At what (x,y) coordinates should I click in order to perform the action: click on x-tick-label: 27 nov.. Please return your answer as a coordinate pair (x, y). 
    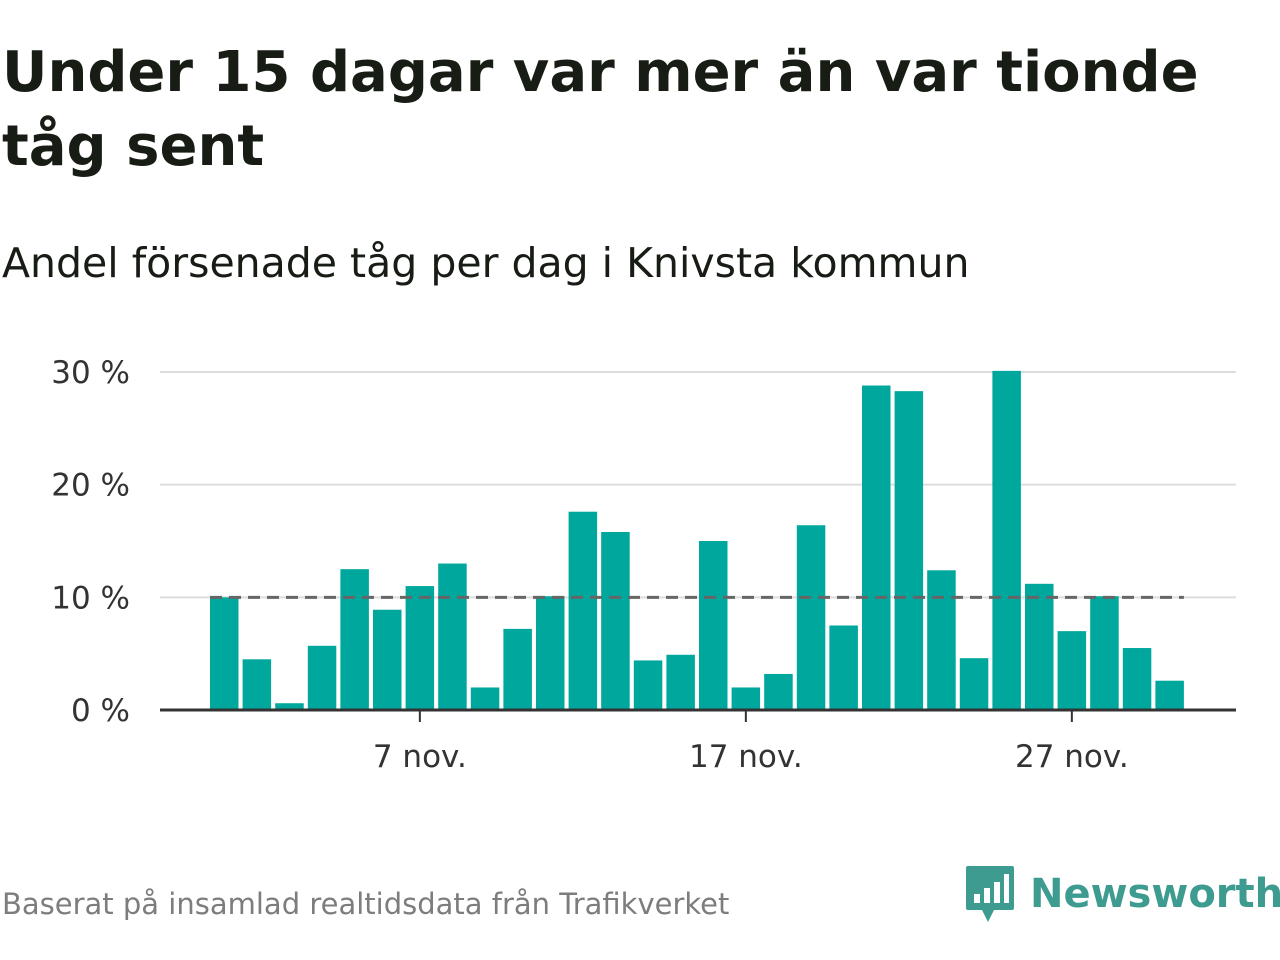
    Looking at the image, I should click on (1072, 757).